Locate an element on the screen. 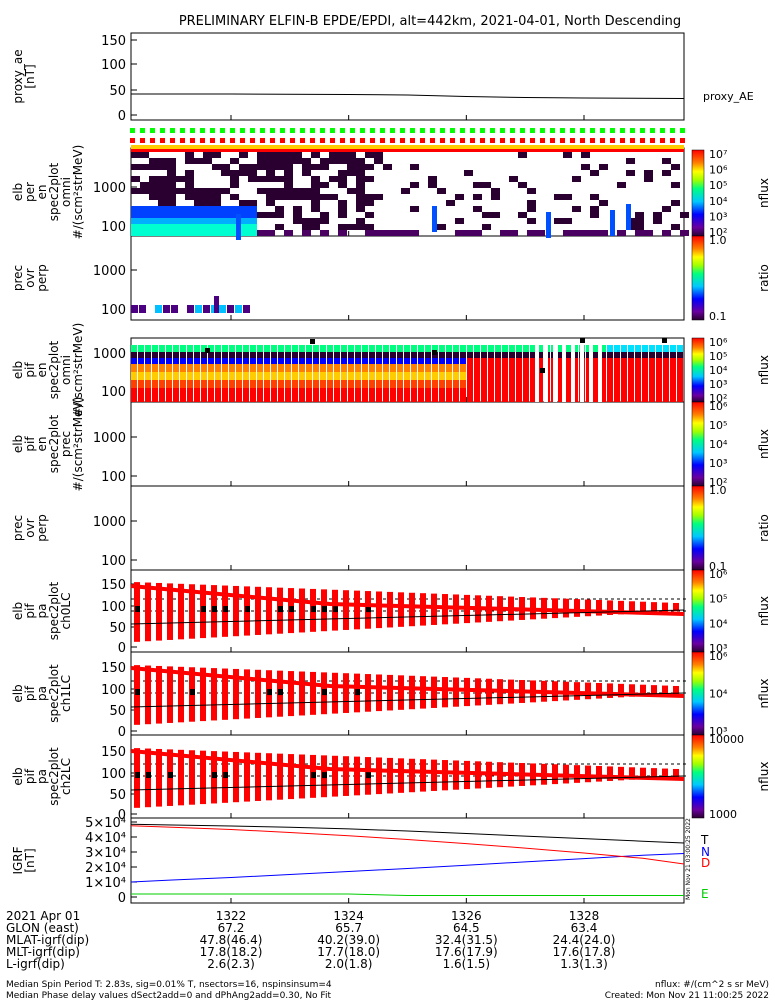  pa-cell-dark is located at coordinates (368, 609).